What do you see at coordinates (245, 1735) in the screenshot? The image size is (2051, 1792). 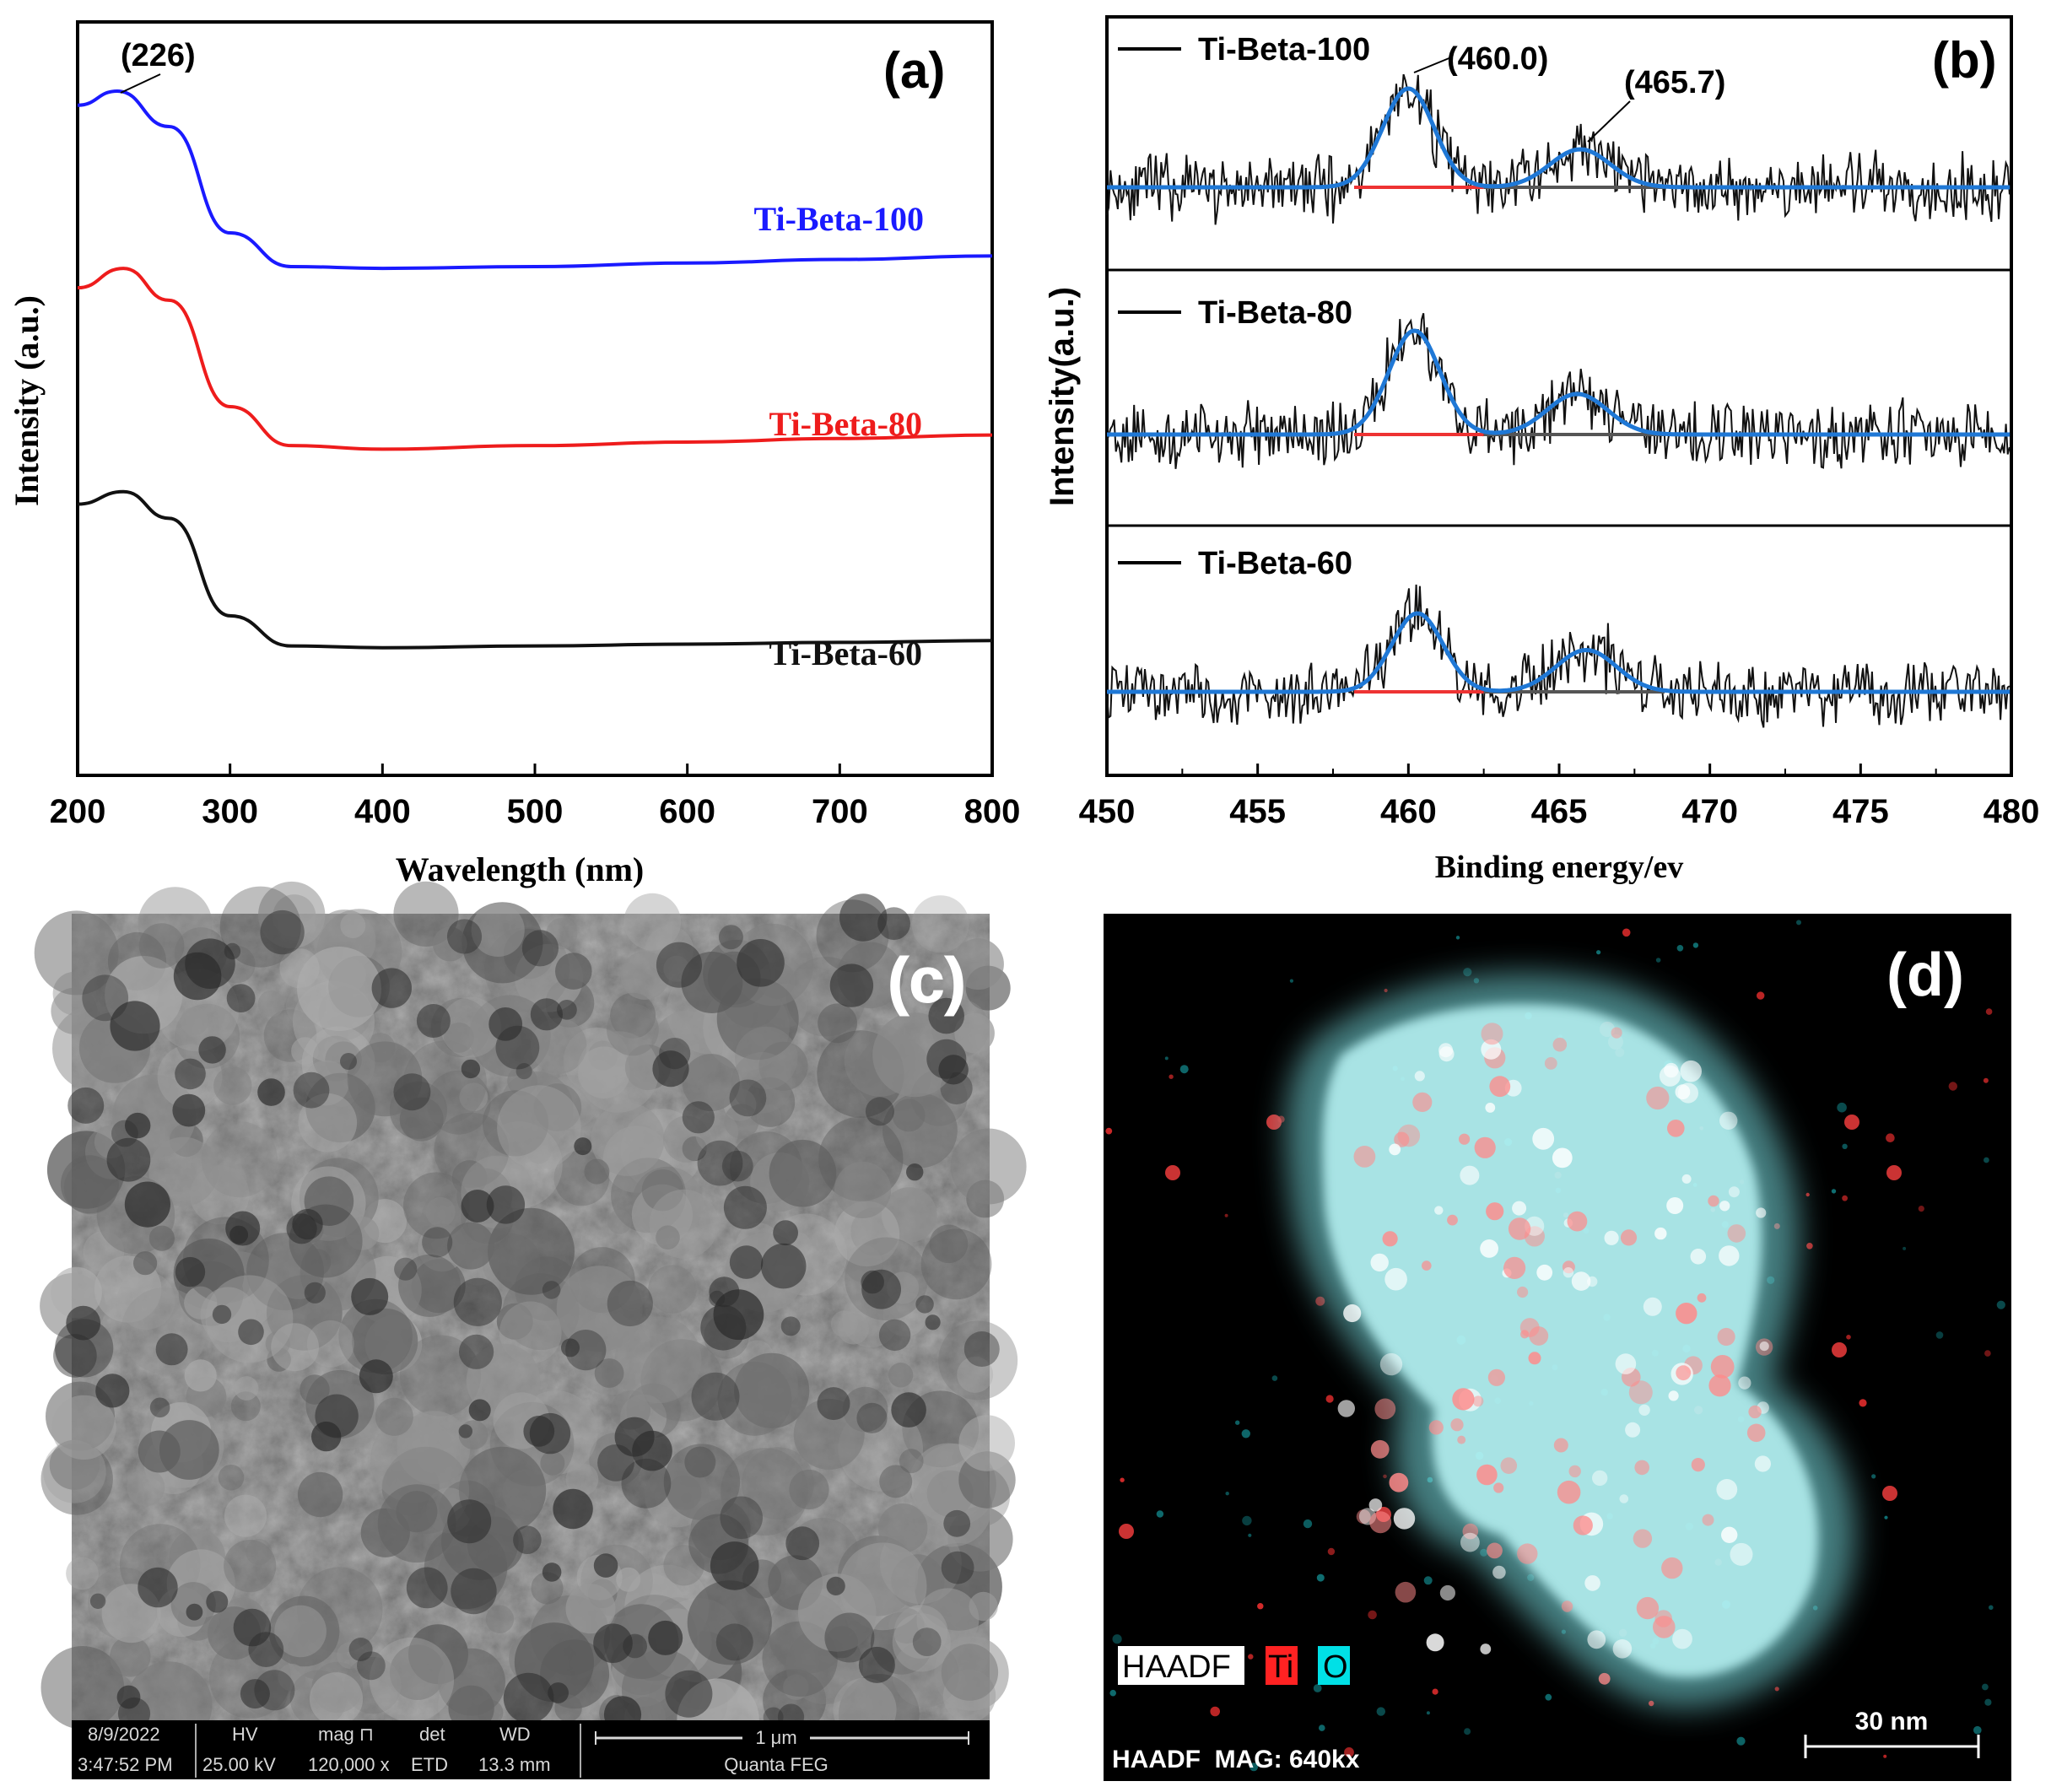 I see `sem-hv-head: HV` at bounding box center [245, 1735].